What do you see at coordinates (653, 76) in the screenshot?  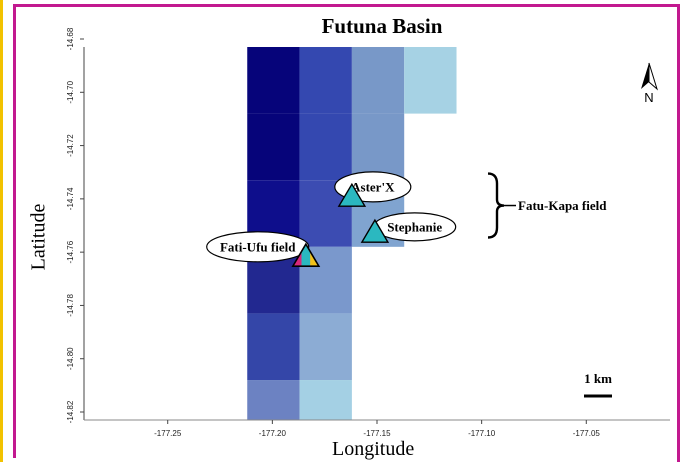 I see `north-arrow-right` at bounding box center [653, 76].